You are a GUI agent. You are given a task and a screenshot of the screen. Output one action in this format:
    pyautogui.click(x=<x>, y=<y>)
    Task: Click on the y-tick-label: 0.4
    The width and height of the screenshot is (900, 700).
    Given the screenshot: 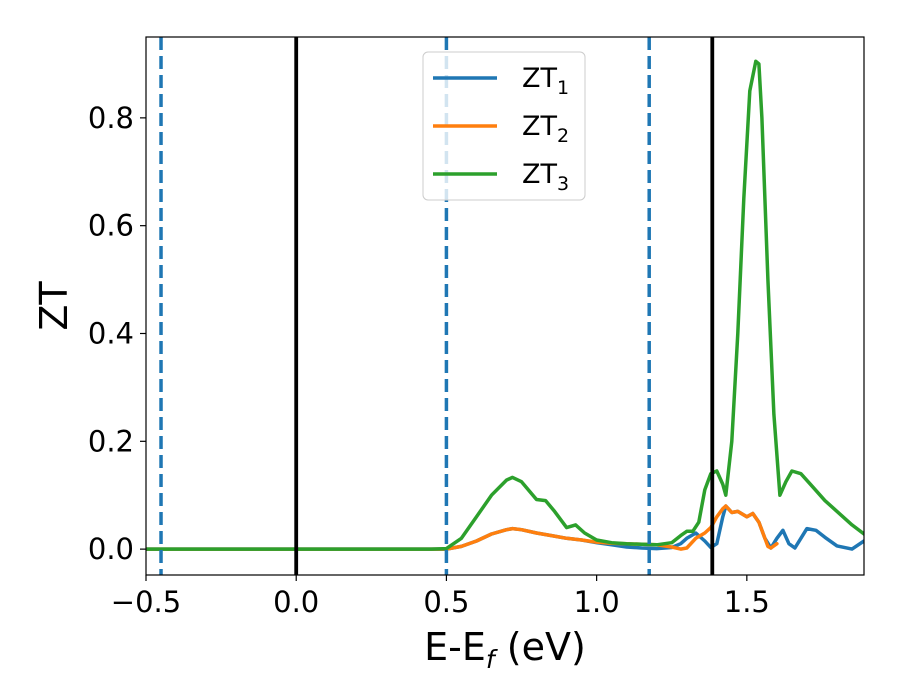 What is the action you would take?
    pyautogui.click(x=111, y=333)
    